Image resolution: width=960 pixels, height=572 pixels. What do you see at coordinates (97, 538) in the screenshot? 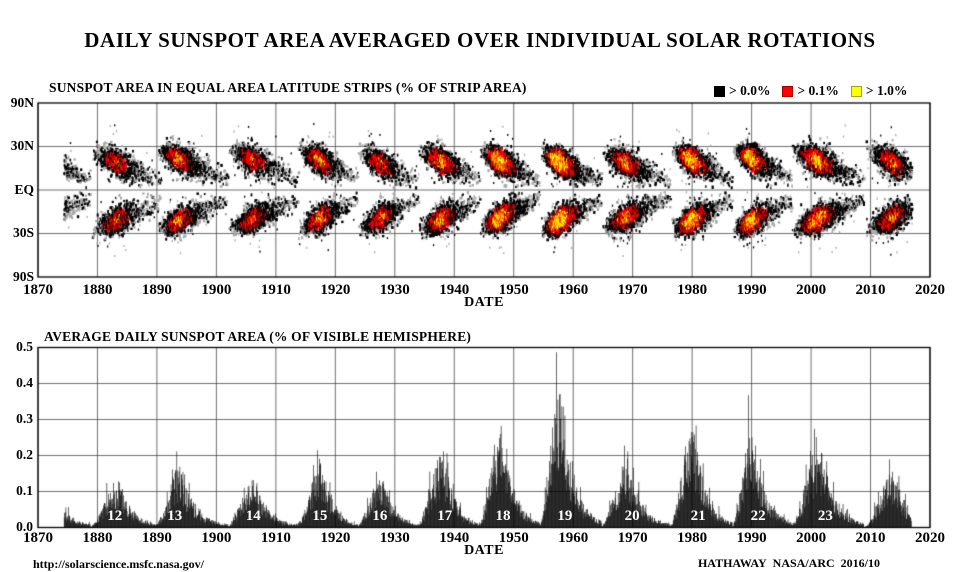
I see `area-xtick-1880: 1880` at bounding box center [97, 538].